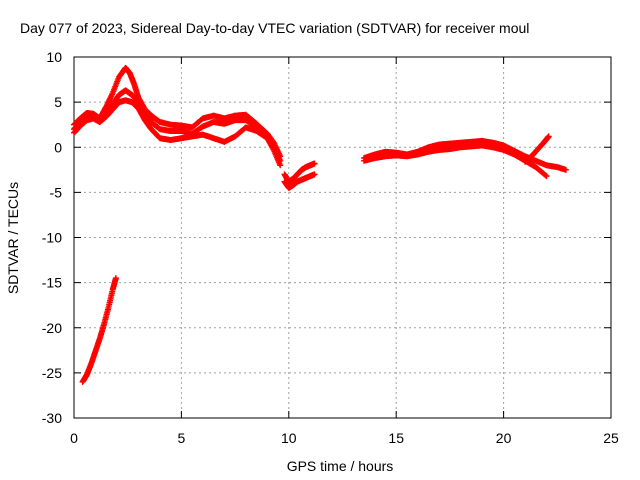 The width and height of the screenshot is (640, 480). I want to click on x-tick-label: 20, so click(504, 438).